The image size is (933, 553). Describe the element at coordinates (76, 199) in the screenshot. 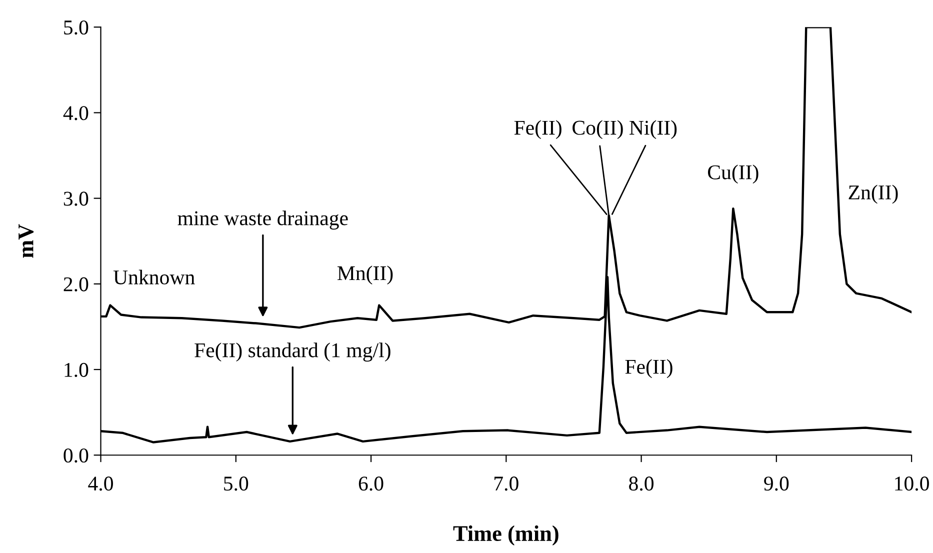

I see `y-tick-label: 3.0` at that location.